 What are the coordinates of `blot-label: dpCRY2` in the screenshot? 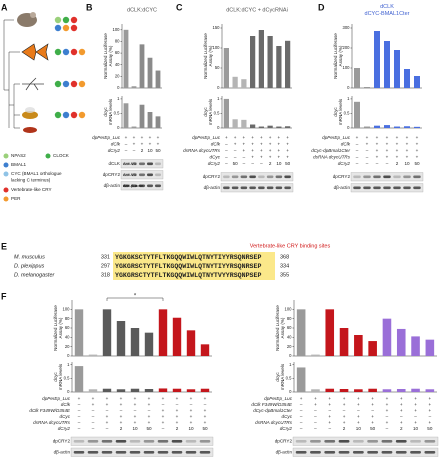 It's located at (112, 174).